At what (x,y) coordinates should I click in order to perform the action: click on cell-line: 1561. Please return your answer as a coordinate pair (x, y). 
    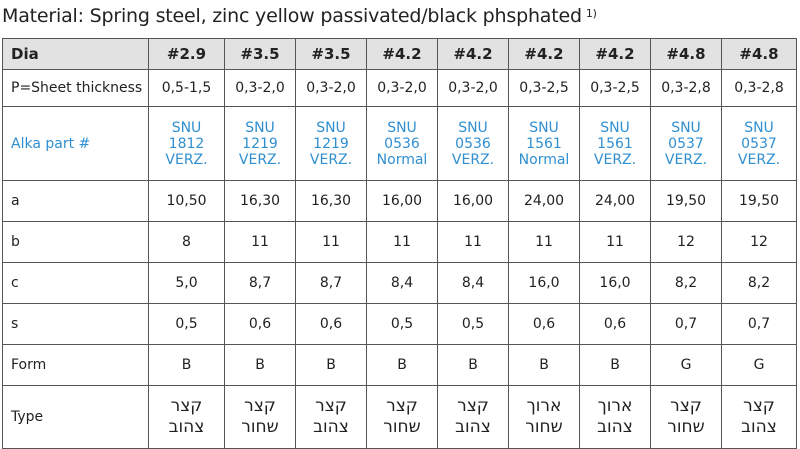
    Looking at the image, I should click on (615, 143).